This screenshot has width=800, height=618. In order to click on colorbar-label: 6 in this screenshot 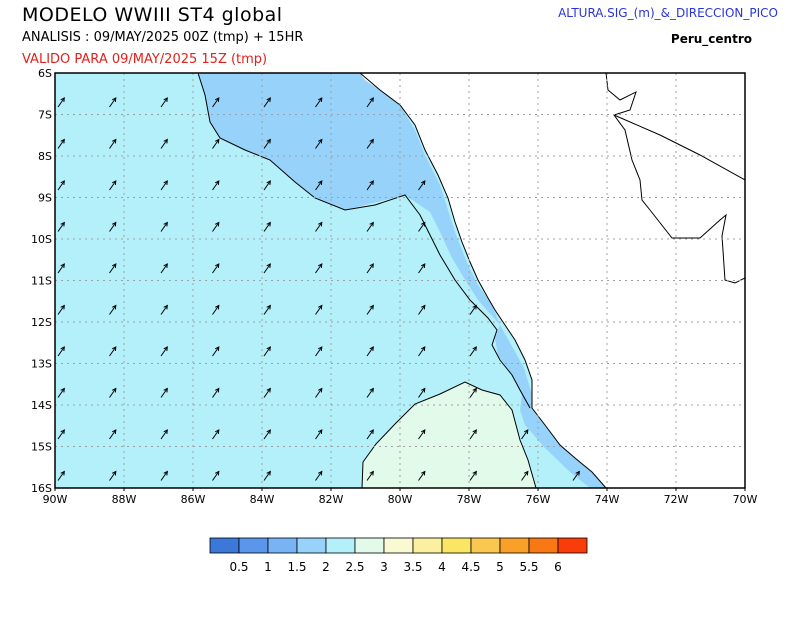, I will do `click(558, 567)`.